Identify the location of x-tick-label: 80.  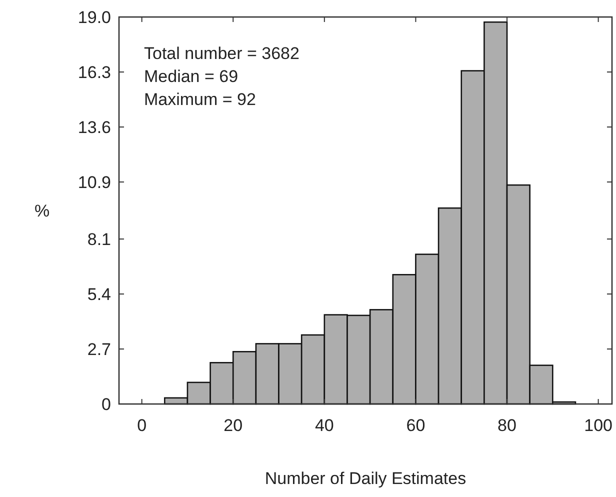
(507, 425).